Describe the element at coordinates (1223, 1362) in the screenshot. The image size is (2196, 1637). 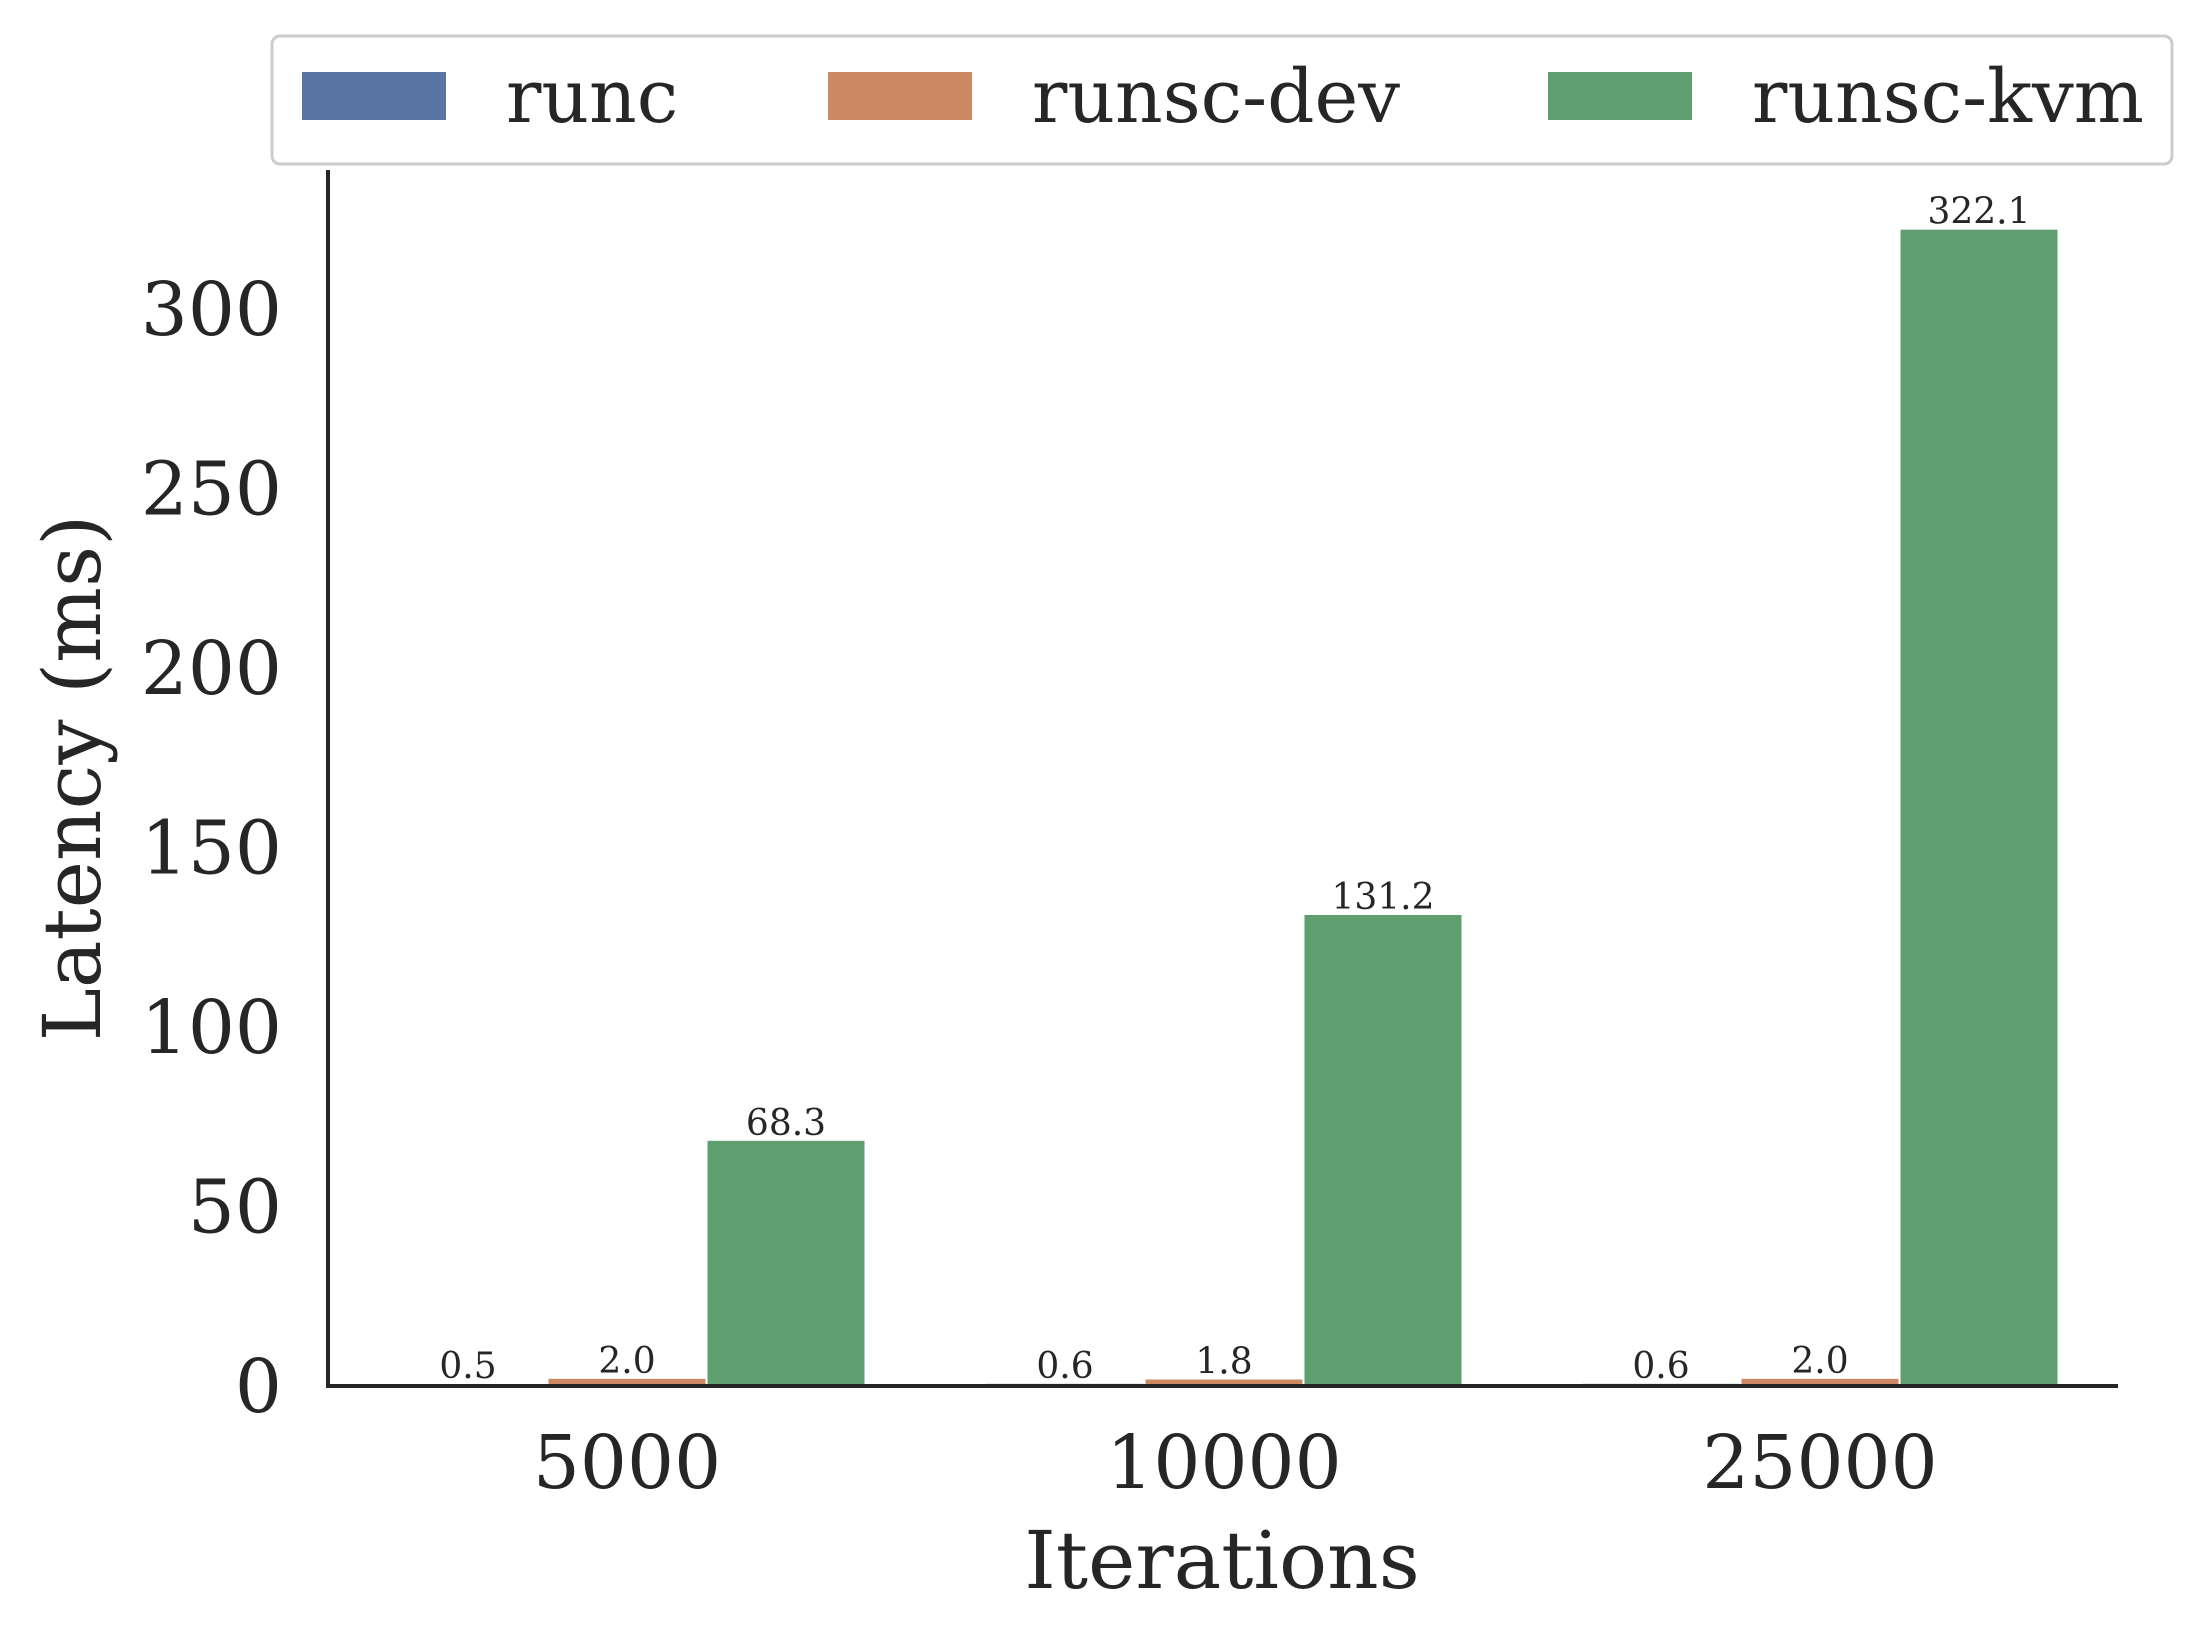
I see `data-label-runsc-dev-10000: 1.8` at that location.